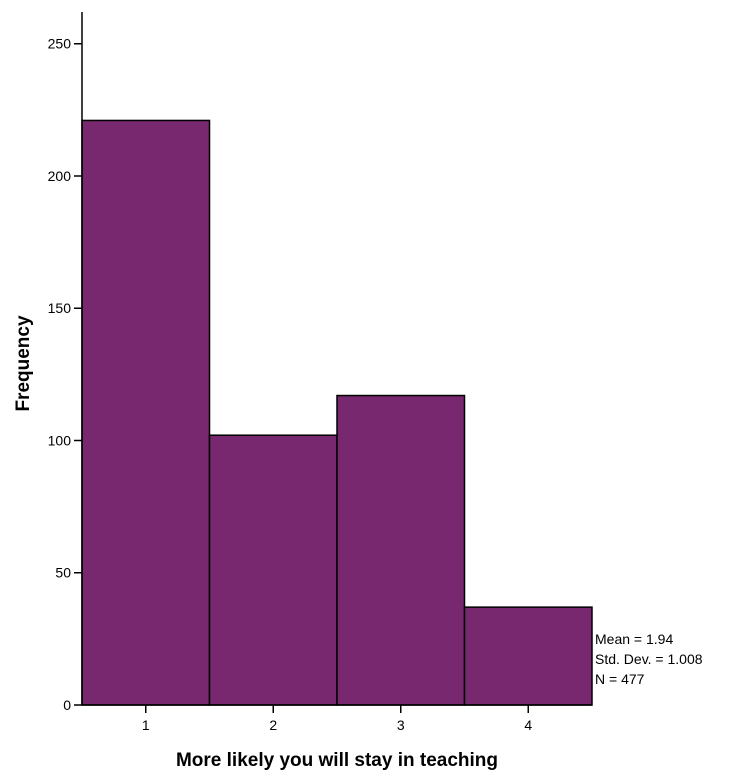 The width and height of the screenshot is (729, 781). I want to click on x-tick-label-3: 3, so click(401, 725).